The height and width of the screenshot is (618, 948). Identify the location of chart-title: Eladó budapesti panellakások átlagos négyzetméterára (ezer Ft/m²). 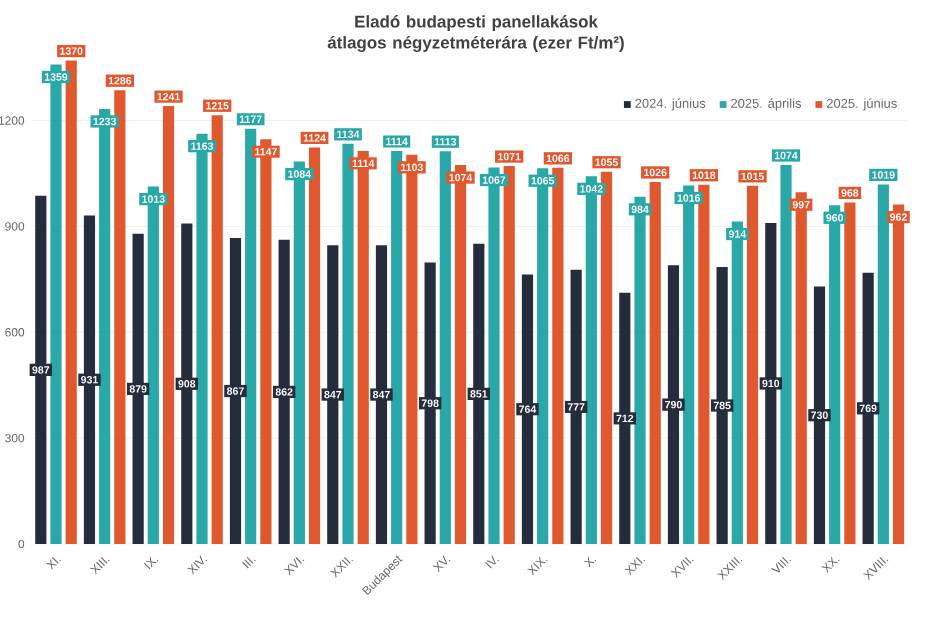
(475, 33).